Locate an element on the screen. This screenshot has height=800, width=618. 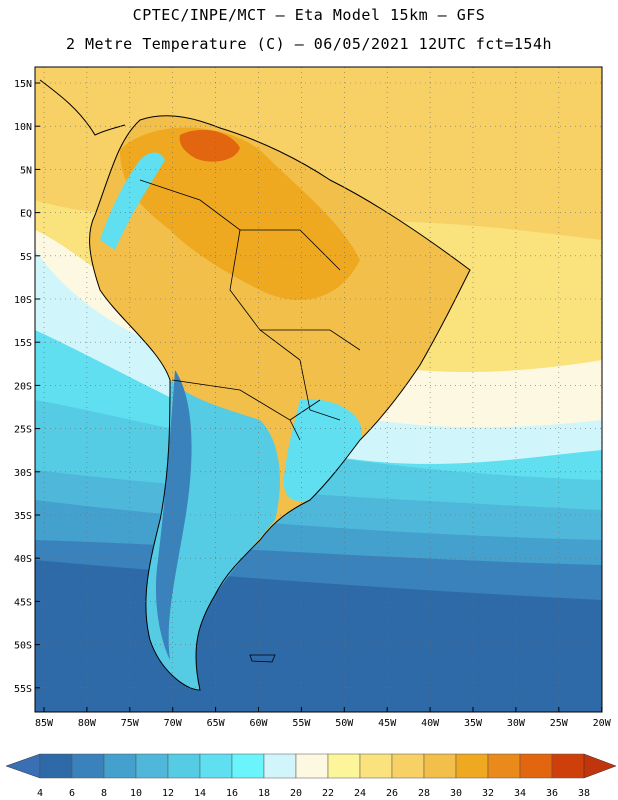
colorbar-label: 38 is located at coordinates (584, 793).